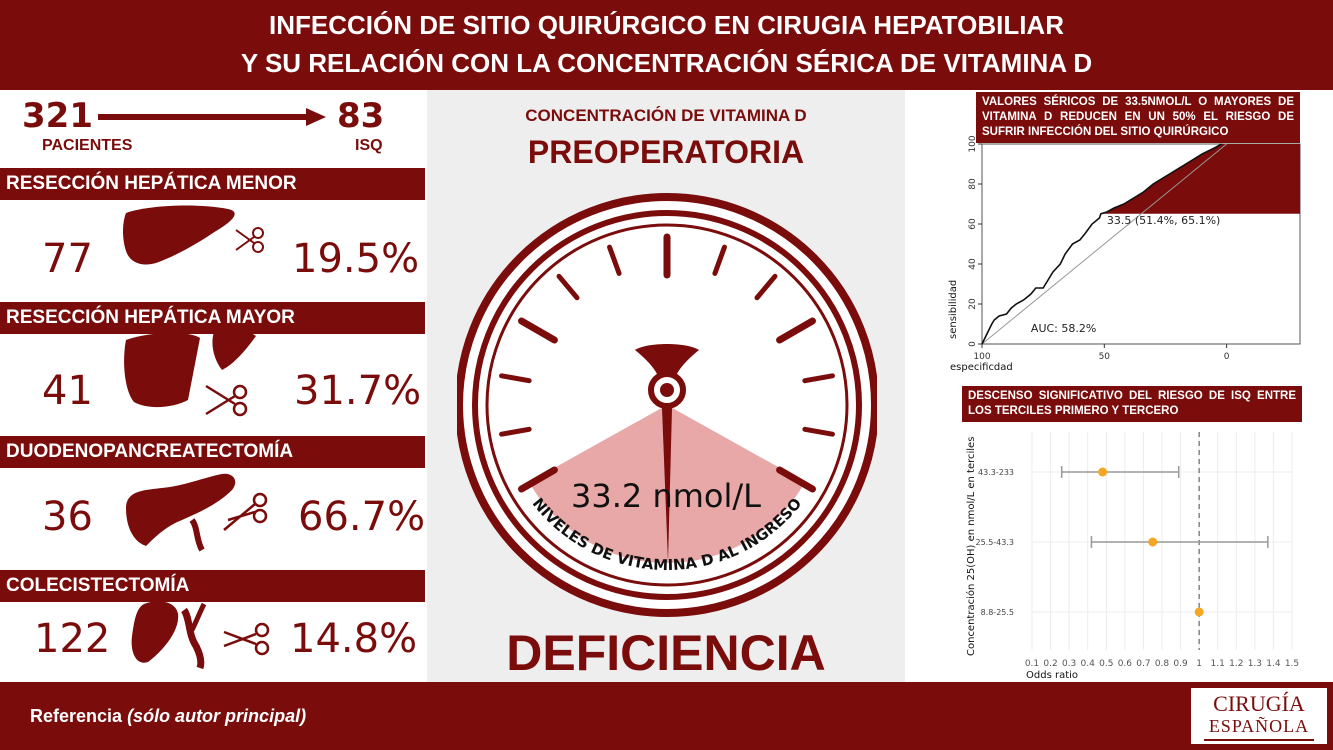 Image resolution: width=1333 pixels, height=750 pixels. Describe the element at coordinates (1050, 664) in the screenshot. I see `forest-x-tick-label: 0.2` at that location.